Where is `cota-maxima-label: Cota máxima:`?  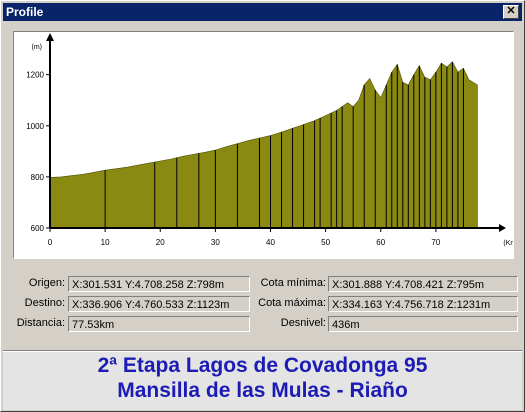 cota-maxima-label: Cota máxima: is located at coordinates (292, 303).